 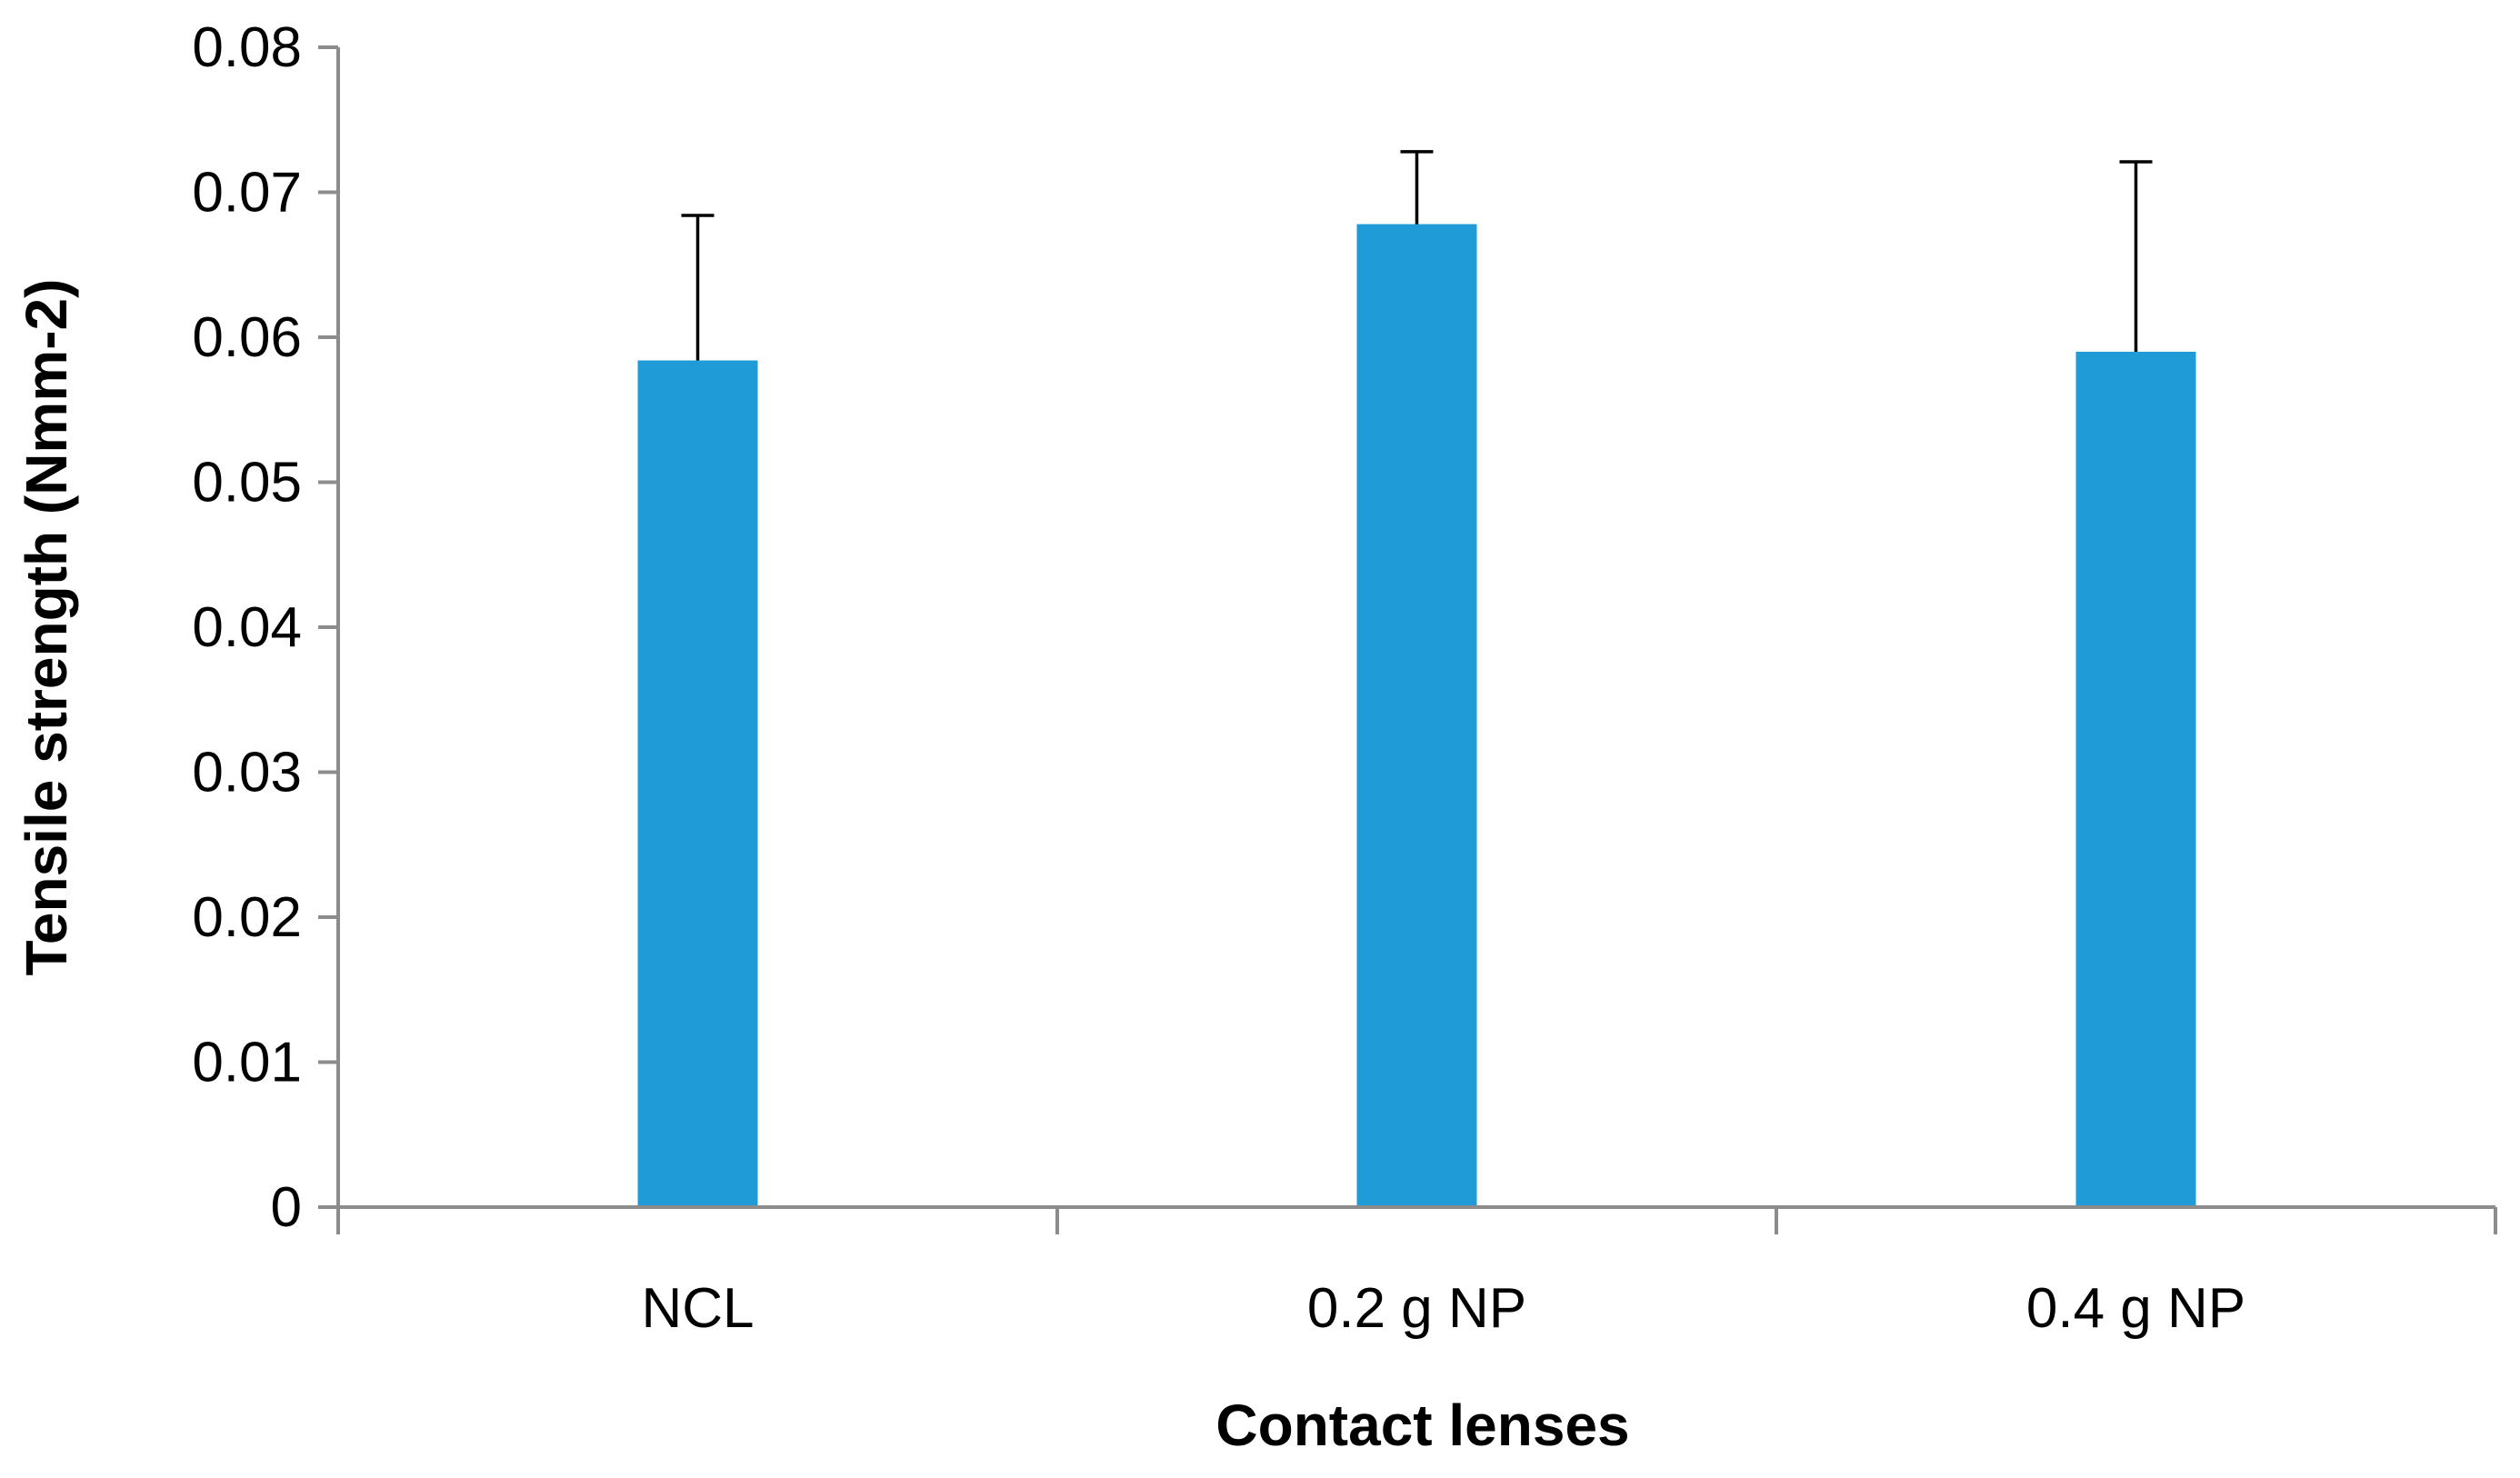 I want to click on y-tick-label: 0.07, so click(x=247, y=193).